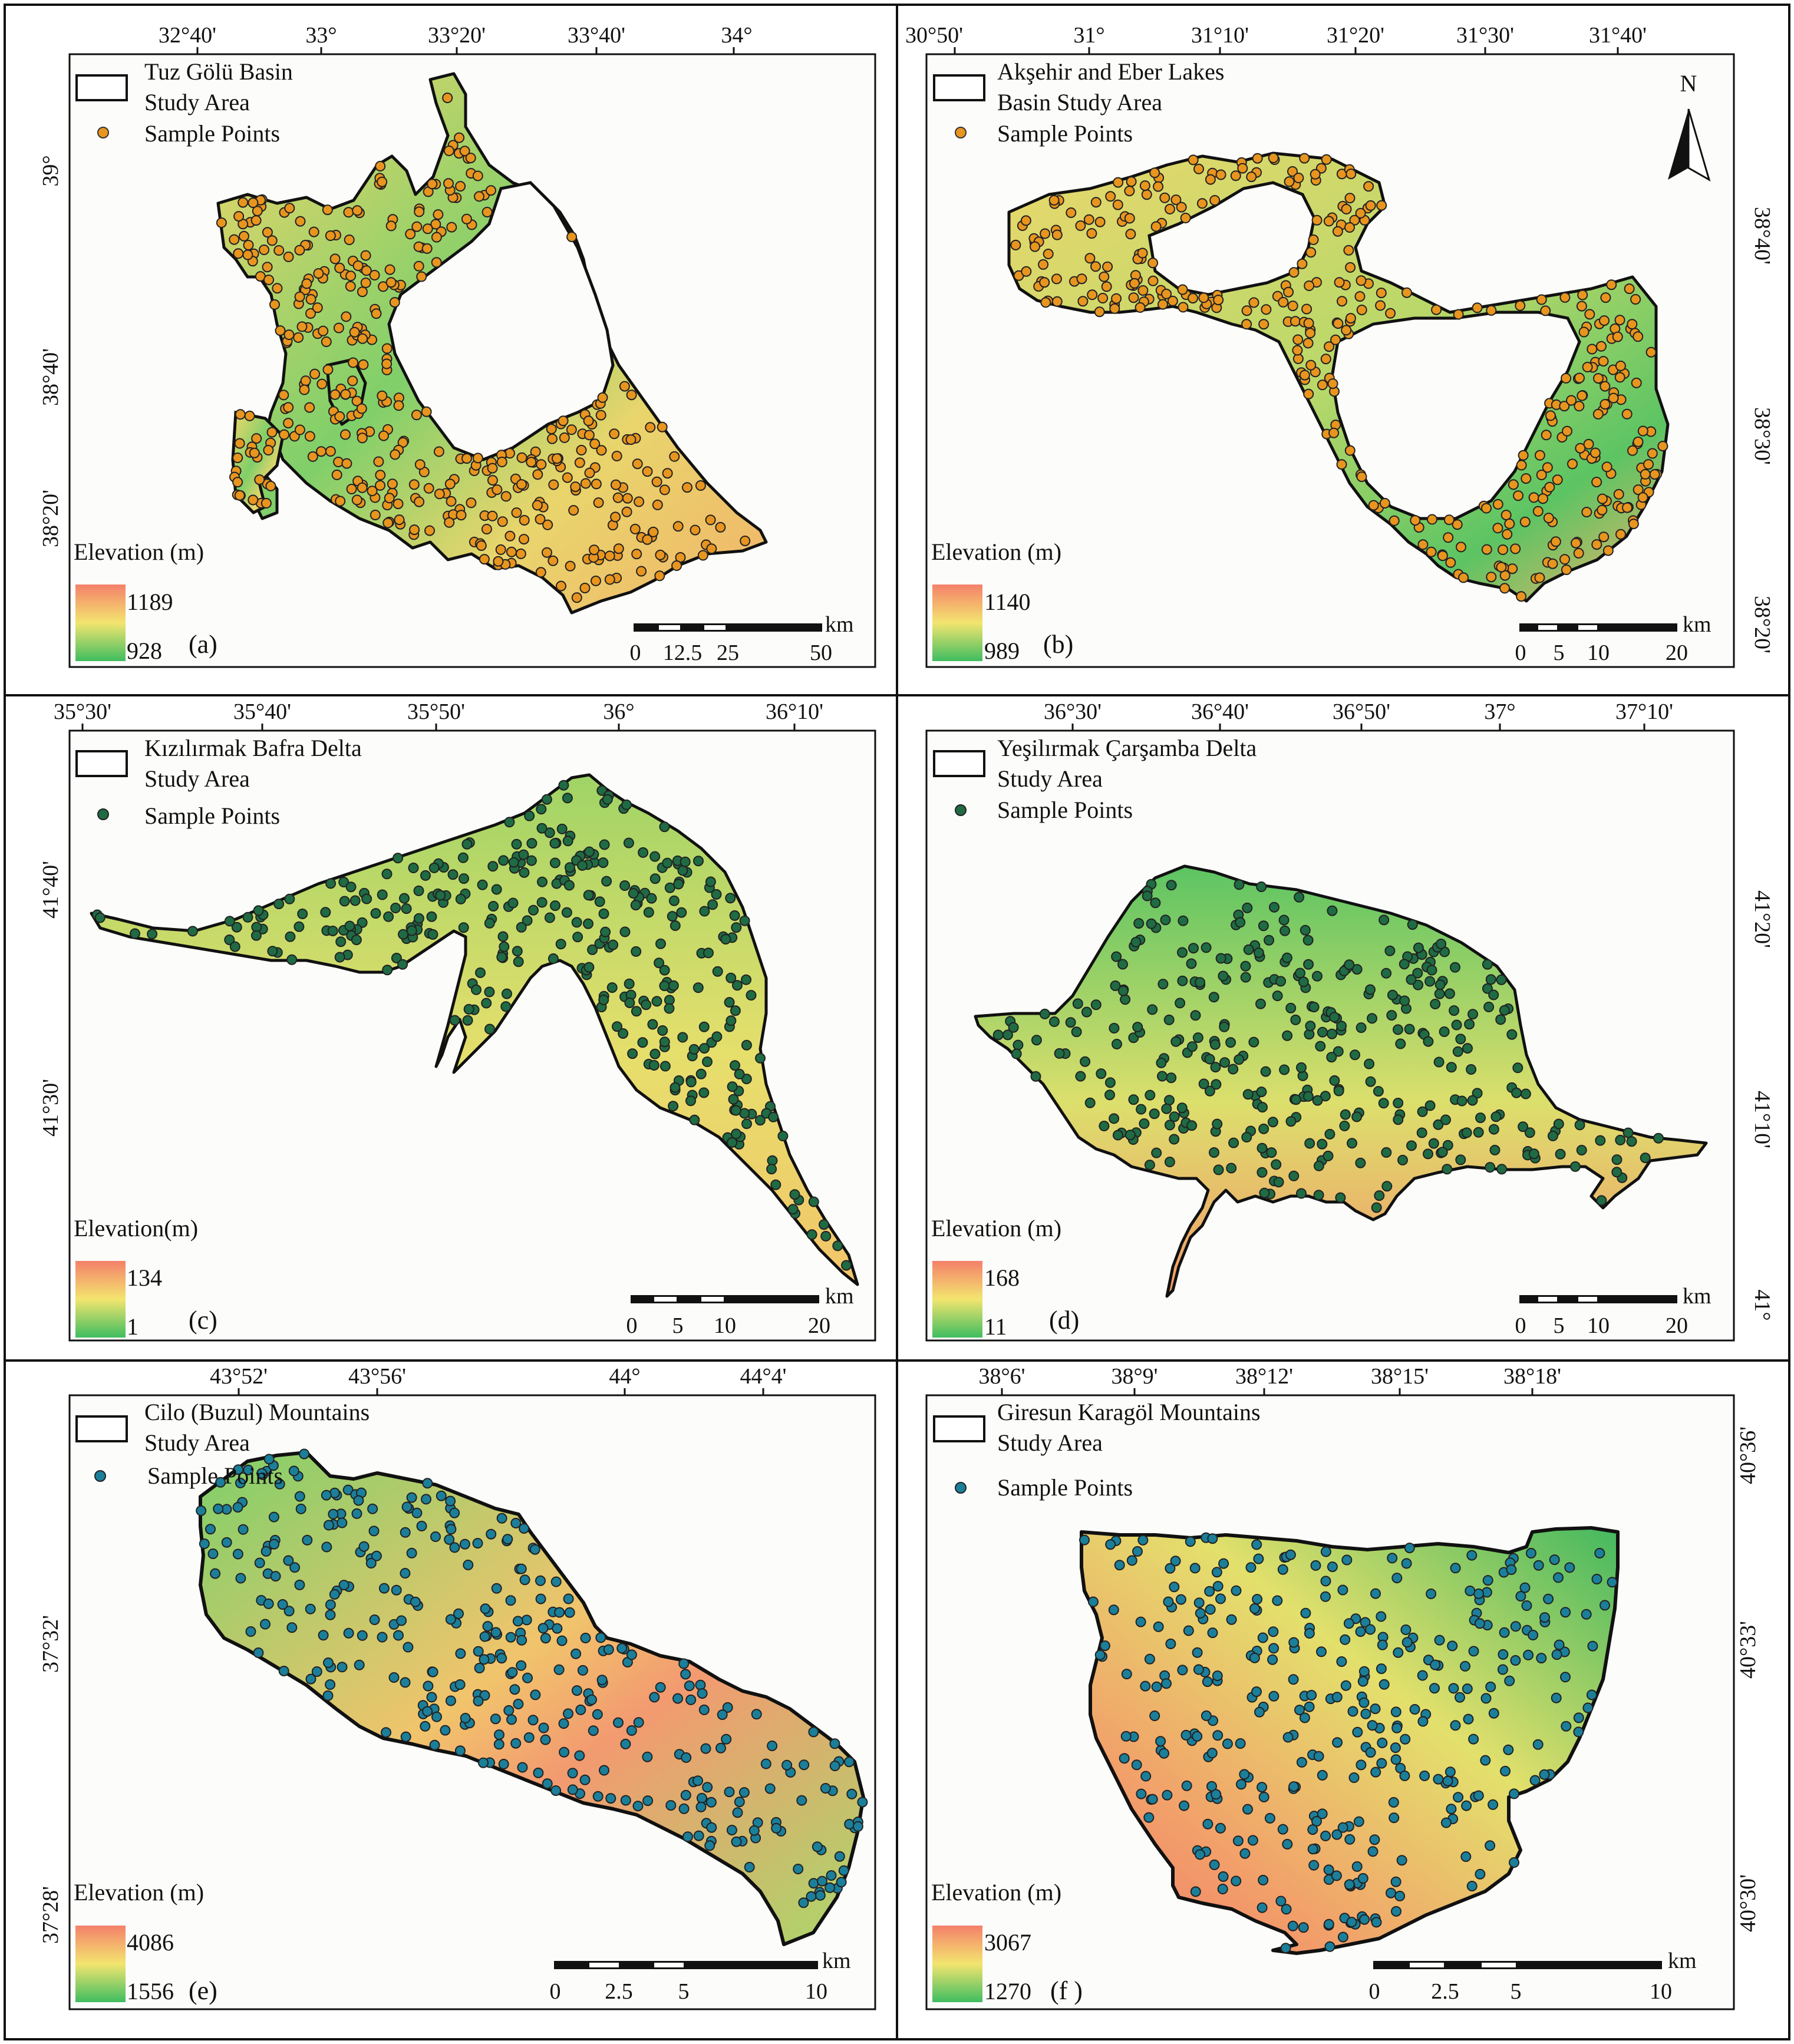  I want to click on sample-points, so click(1328, 1046).